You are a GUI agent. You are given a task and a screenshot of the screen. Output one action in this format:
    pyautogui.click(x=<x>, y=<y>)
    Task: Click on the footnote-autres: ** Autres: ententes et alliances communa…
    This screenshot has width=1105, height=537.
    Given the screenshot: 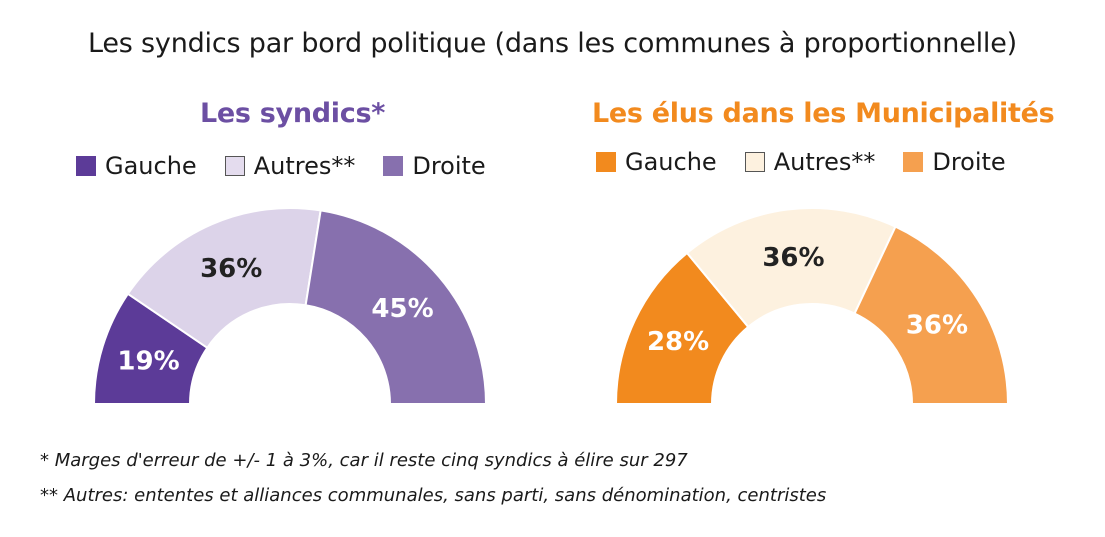 What is the action you would take?
    pyautogui.click(x=433, y=495)
    